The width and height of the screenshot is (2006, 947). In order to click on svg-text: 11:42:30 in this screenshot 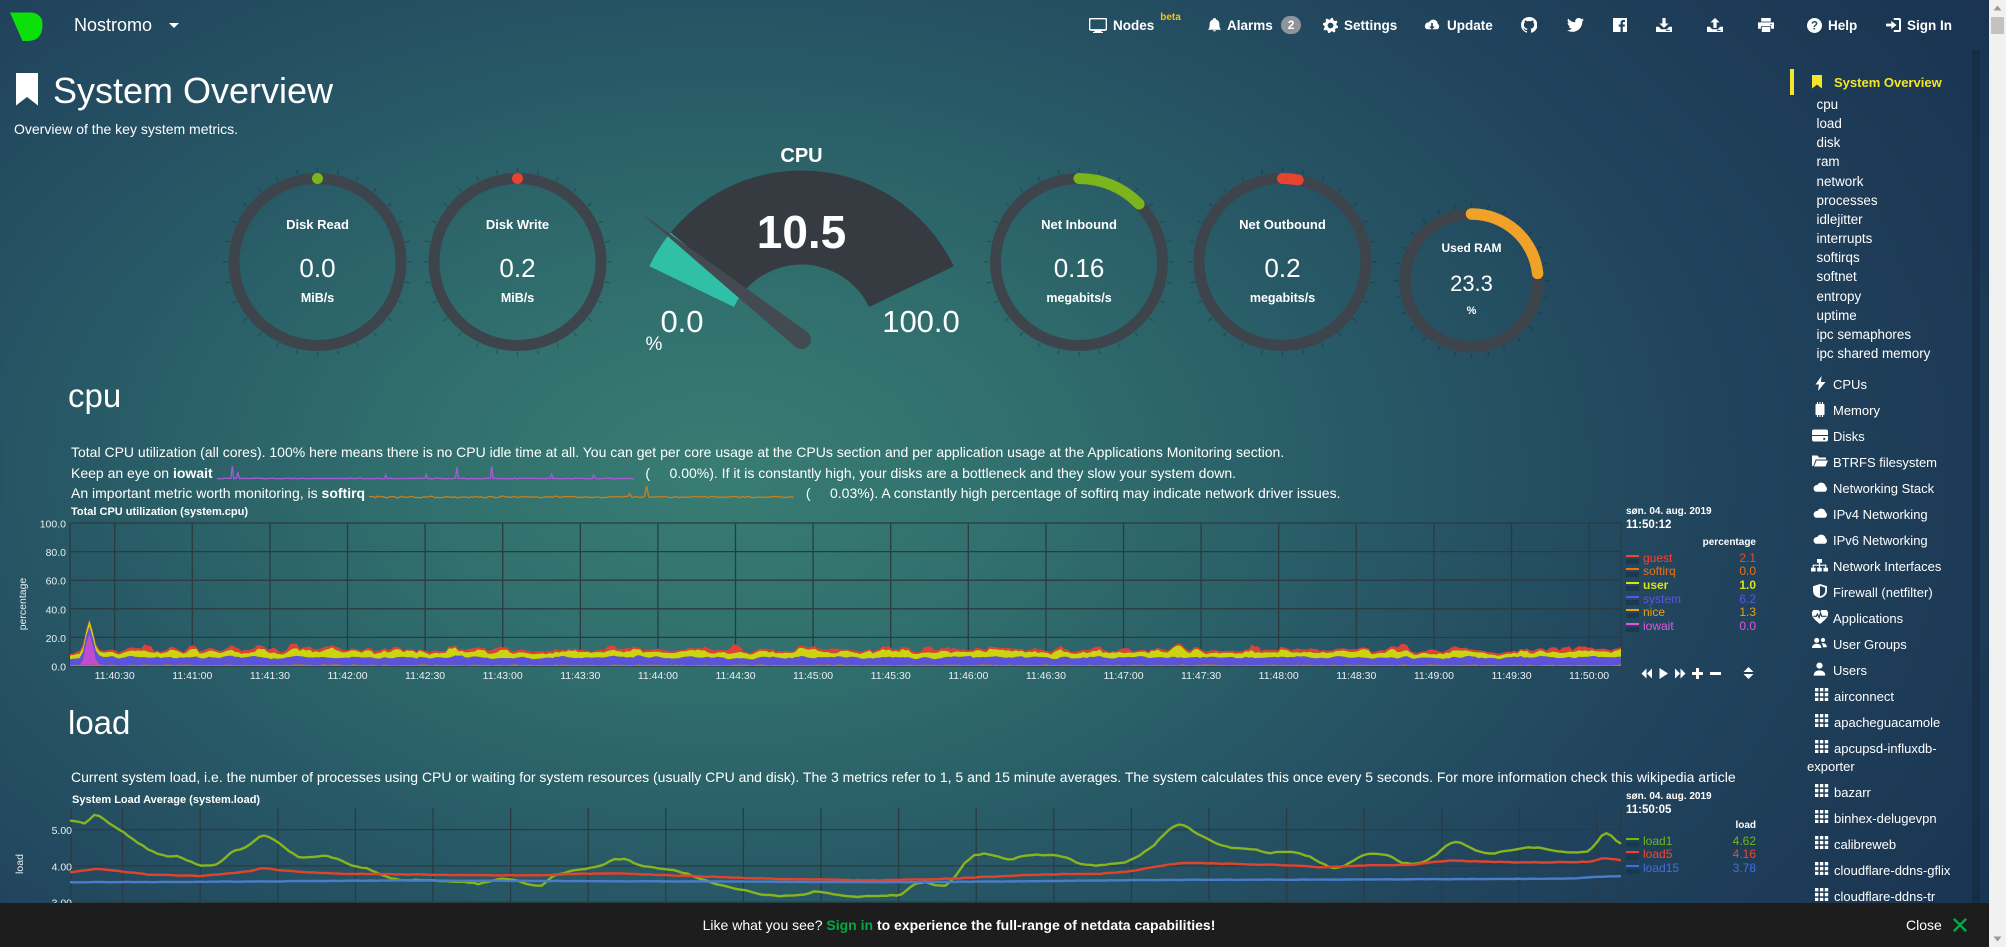, I will do `click(425, 676)`.